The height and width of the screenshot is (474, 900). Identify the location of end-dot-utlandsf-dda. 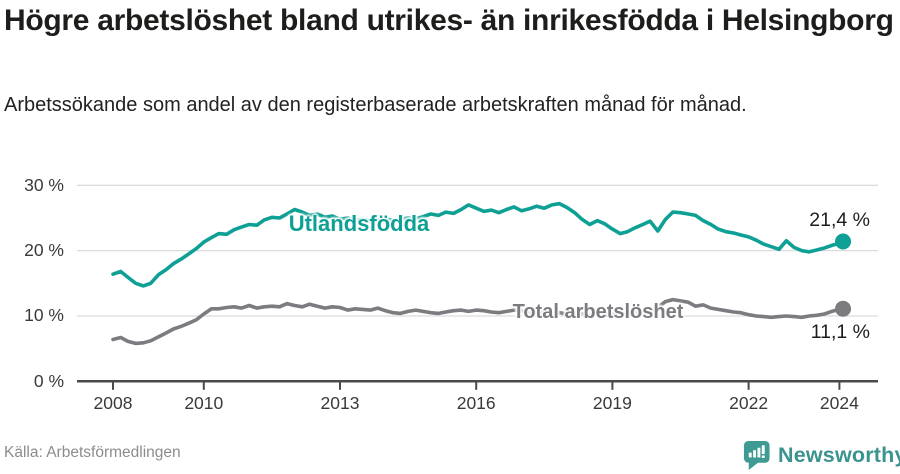
(843, 241).